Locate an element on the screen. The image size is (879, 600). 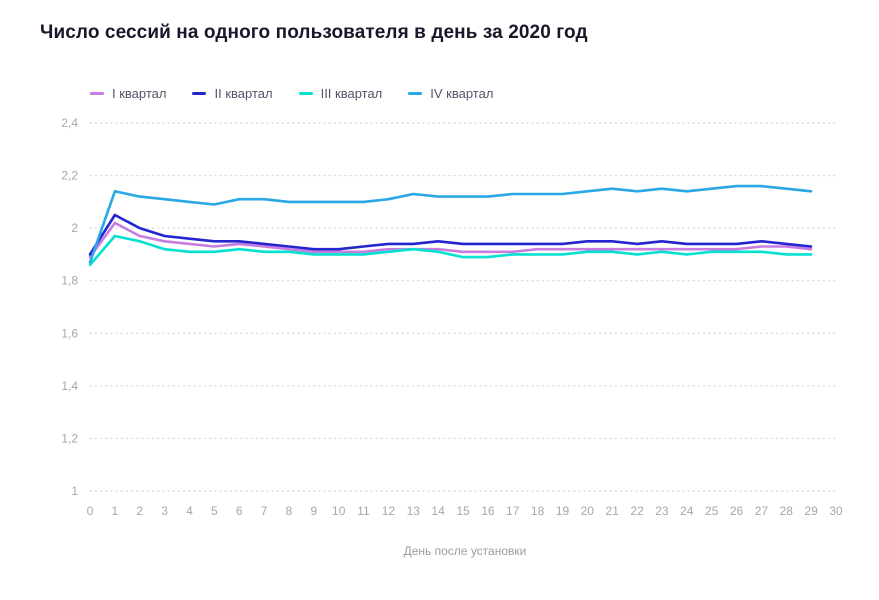
svg-text: 15 is located at coordinates (463, 511).